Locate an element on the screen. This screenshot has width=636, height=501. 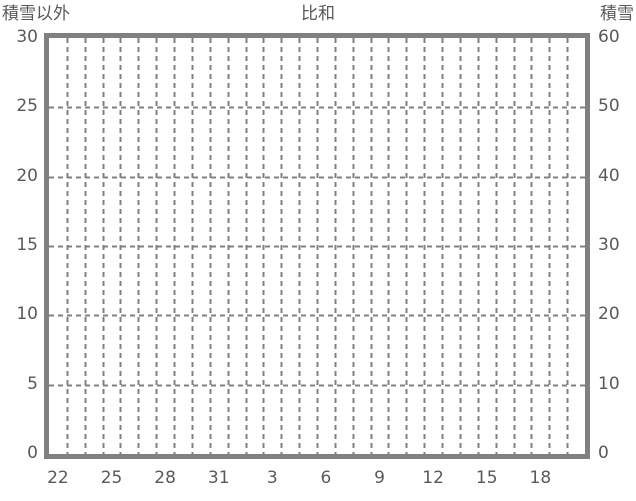
left-y-tick-label: 15 is located at coordinates (27, 245).